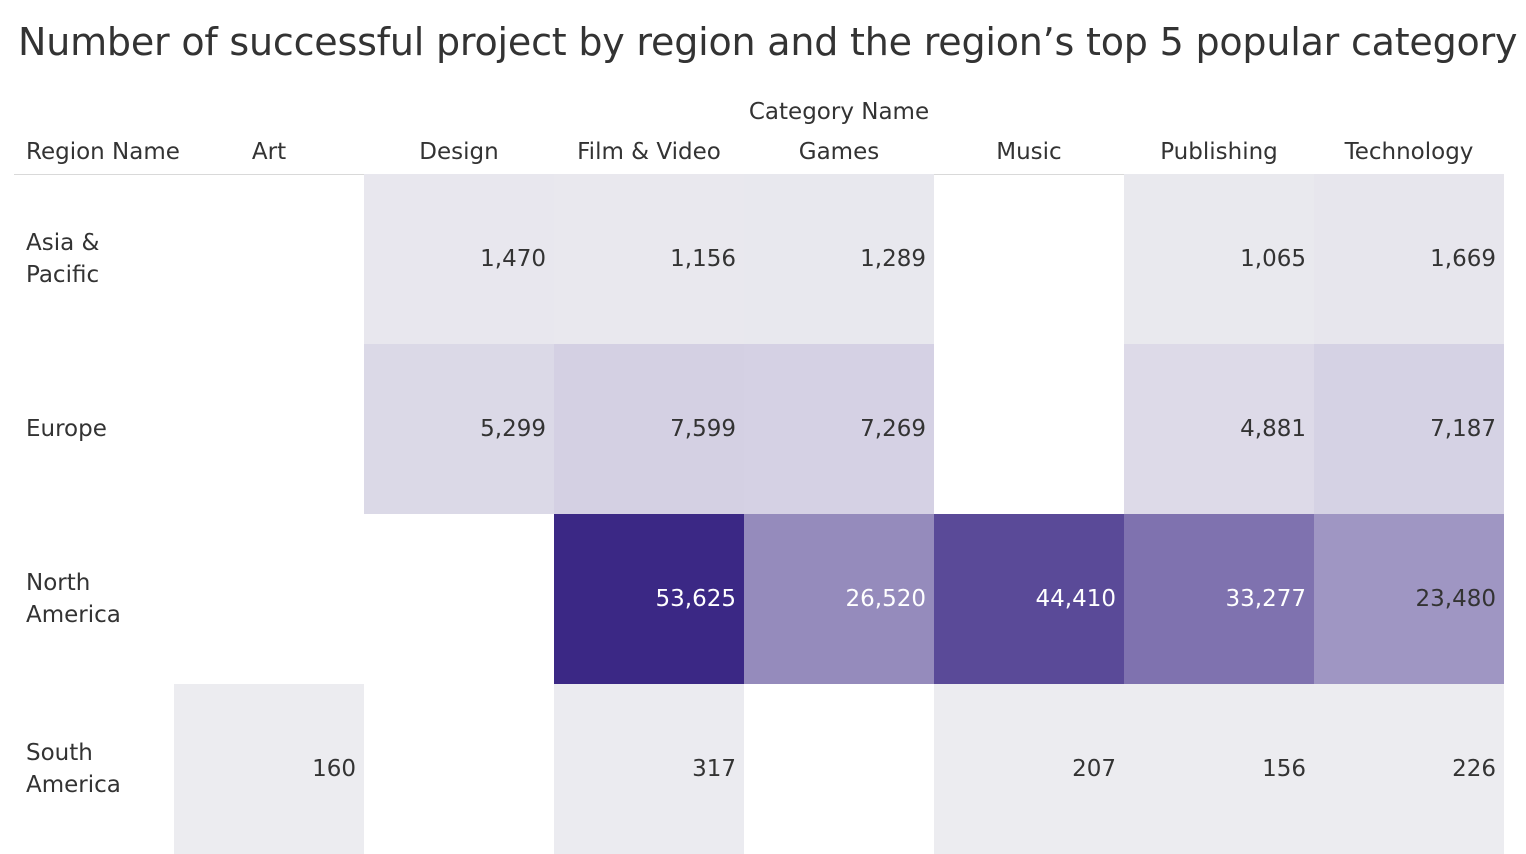 The height and width of the screenshot is (854, 1526). Describe the element at coordinates (1409, 259) in the screenshot. I see `heatmap-cell: 1,669` at that location.